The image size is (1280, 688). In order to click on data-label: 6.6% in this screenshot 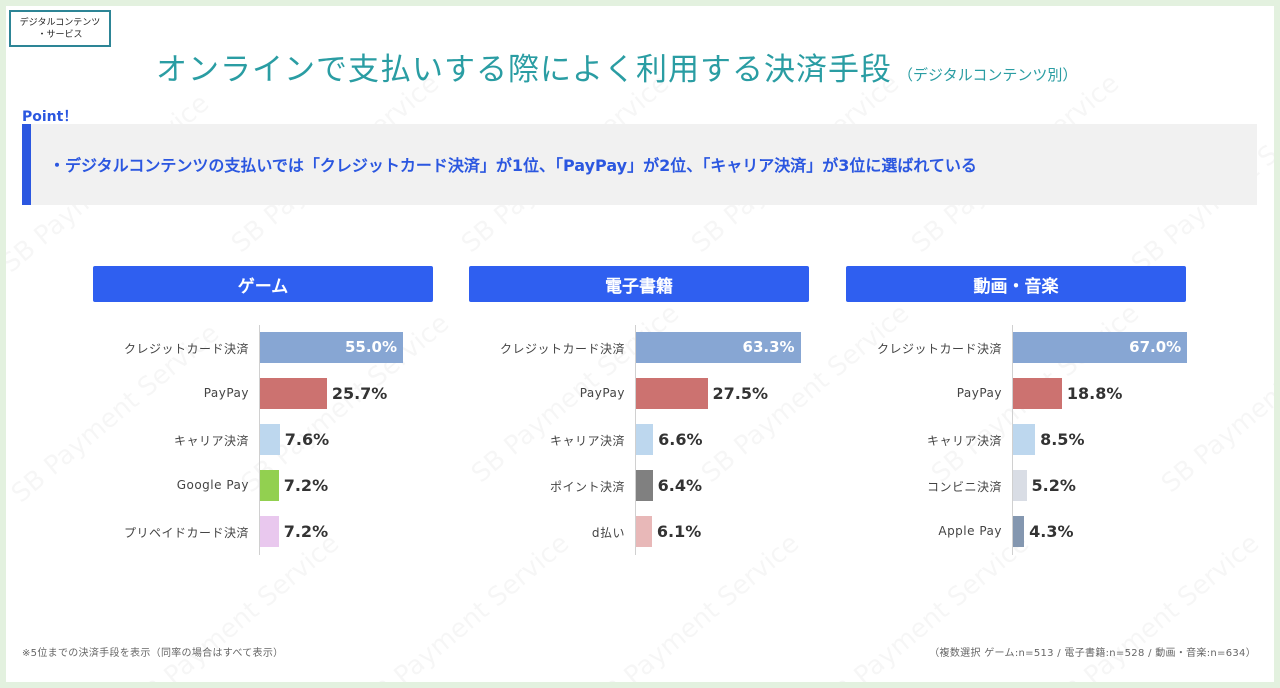, I will do `click(680, 439)`.